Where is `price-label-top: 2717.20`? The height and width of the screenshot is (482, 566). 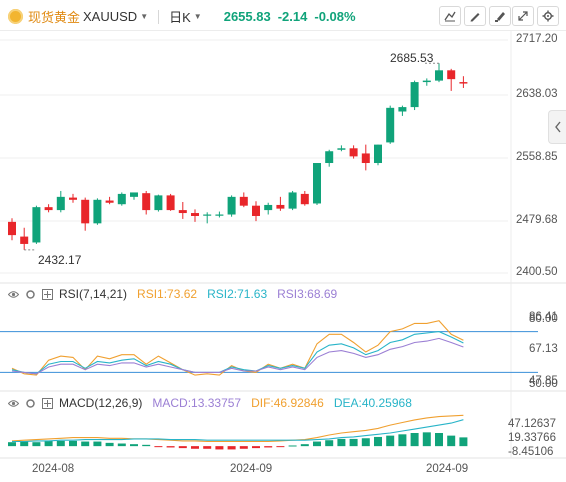 price-label-top: 2717.20 is located at coordinates (537, 39).